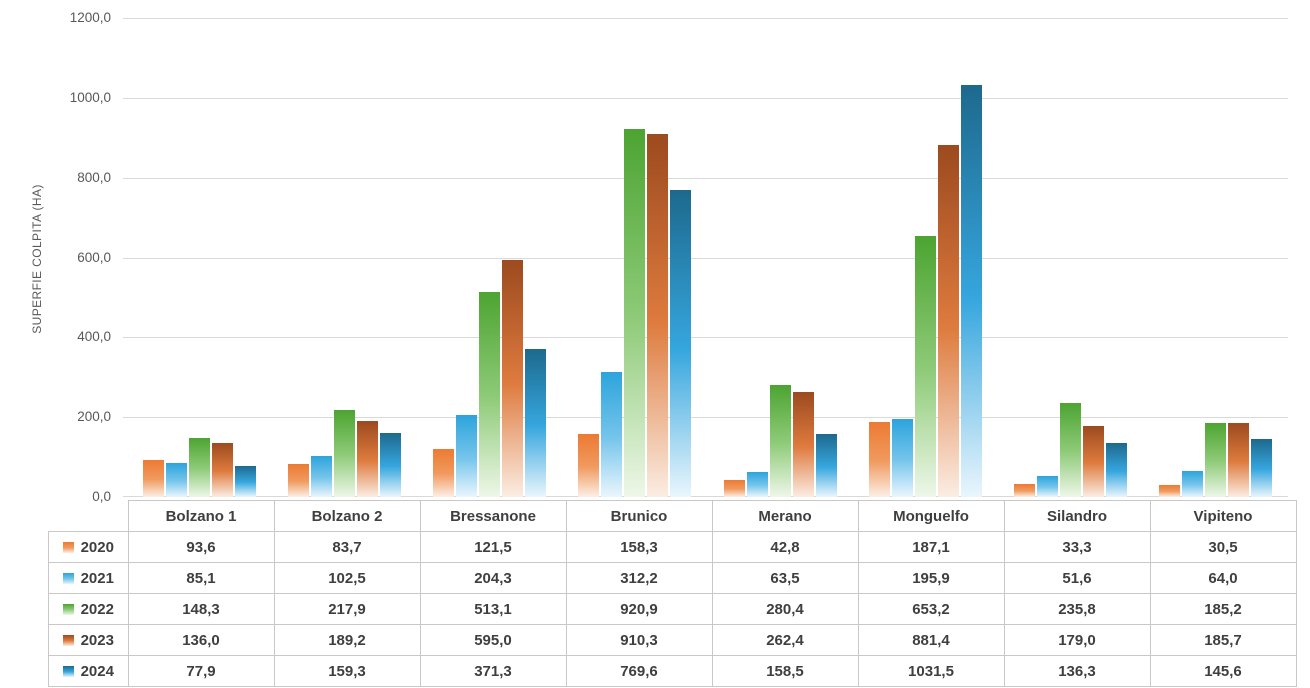 The image size is (1310, 688). What do you see at coordinates (94, 257) in the screenshot?
I see `y-tick-label: 600,0` at bounding box center [94, 257].